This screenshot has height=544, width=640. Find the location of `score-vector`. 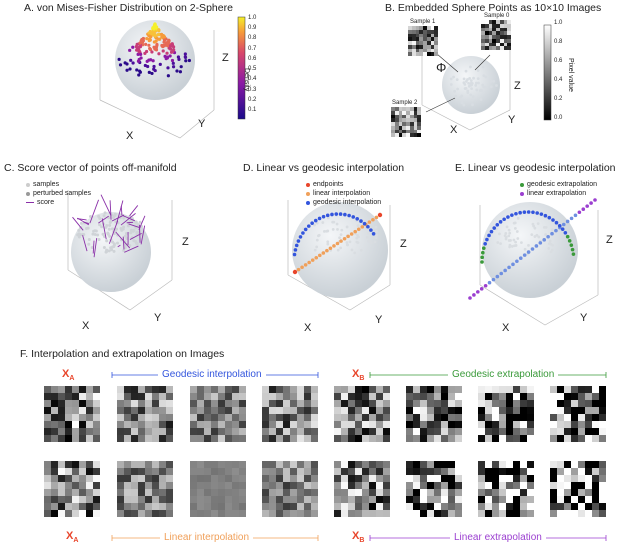

score-vector is located at coordinates (94, 211).